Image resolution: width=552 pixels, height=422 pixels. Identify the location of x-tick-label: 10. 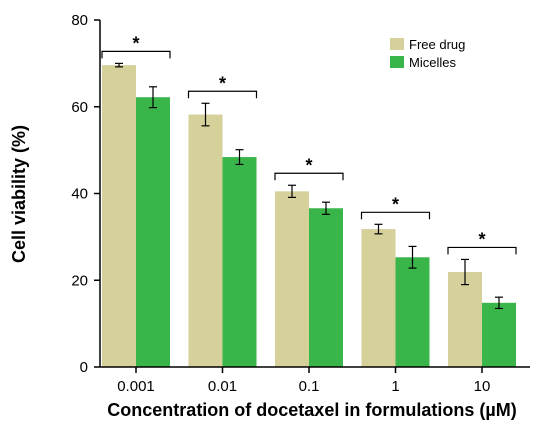
(482, 386).